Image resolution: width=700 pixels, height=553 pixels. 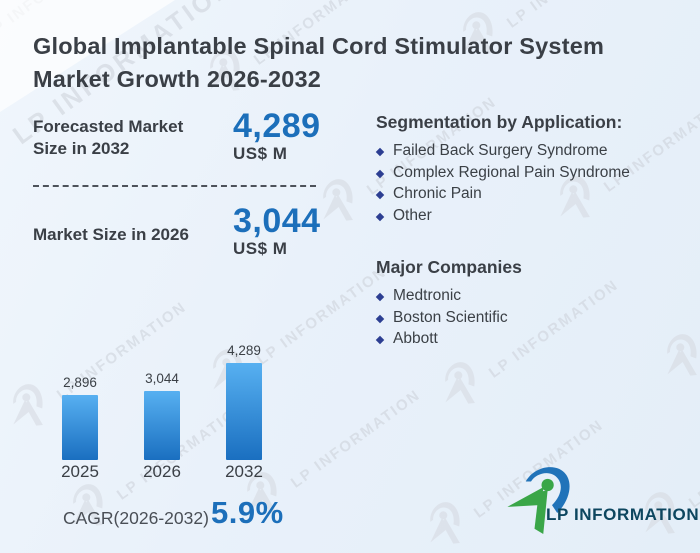 I want to click on page-title-line2: Market Growth 2026-2032, so click(x=177, y=79).